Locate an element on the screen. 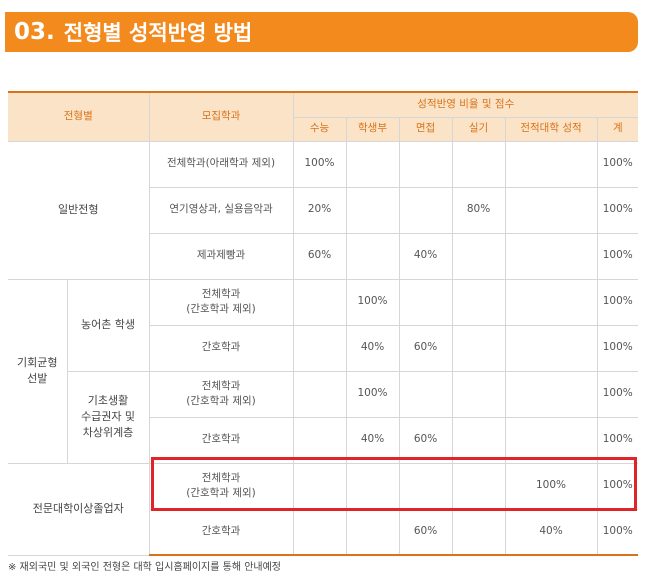 This screenshot has width=661, height=579. section-number: 03. is located at coordinates (34, 32).